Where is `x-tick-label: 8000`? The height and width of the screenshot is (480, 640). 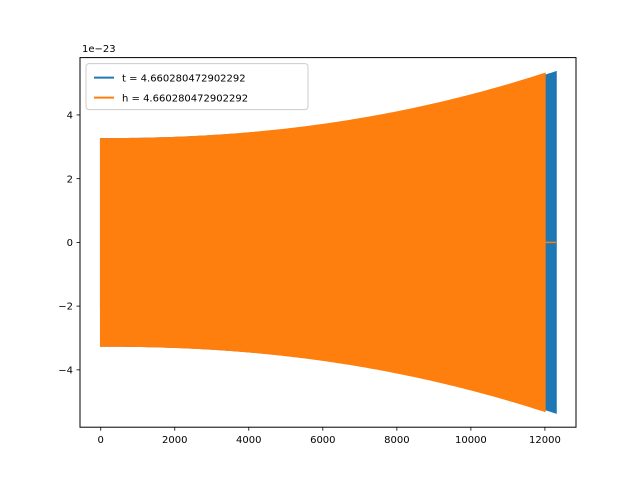 x-tick-label: 8000 is located at coordinates (396, 440).